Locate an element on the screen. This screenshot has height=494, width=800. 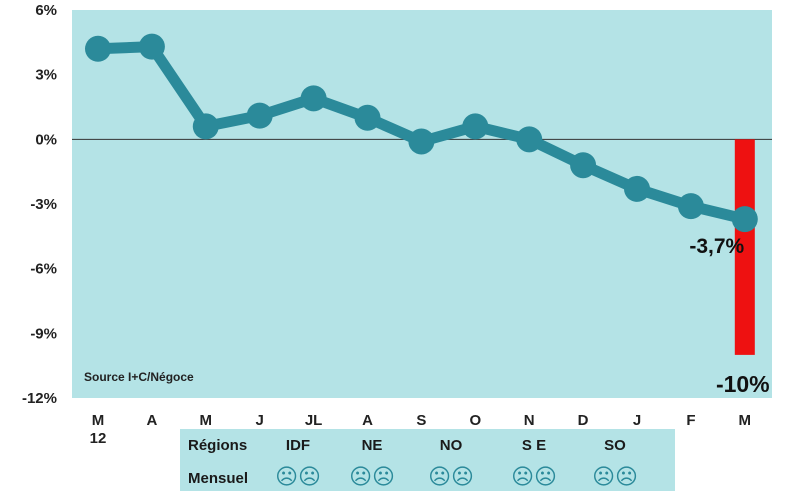
bar is located at coordinates (744, 247).